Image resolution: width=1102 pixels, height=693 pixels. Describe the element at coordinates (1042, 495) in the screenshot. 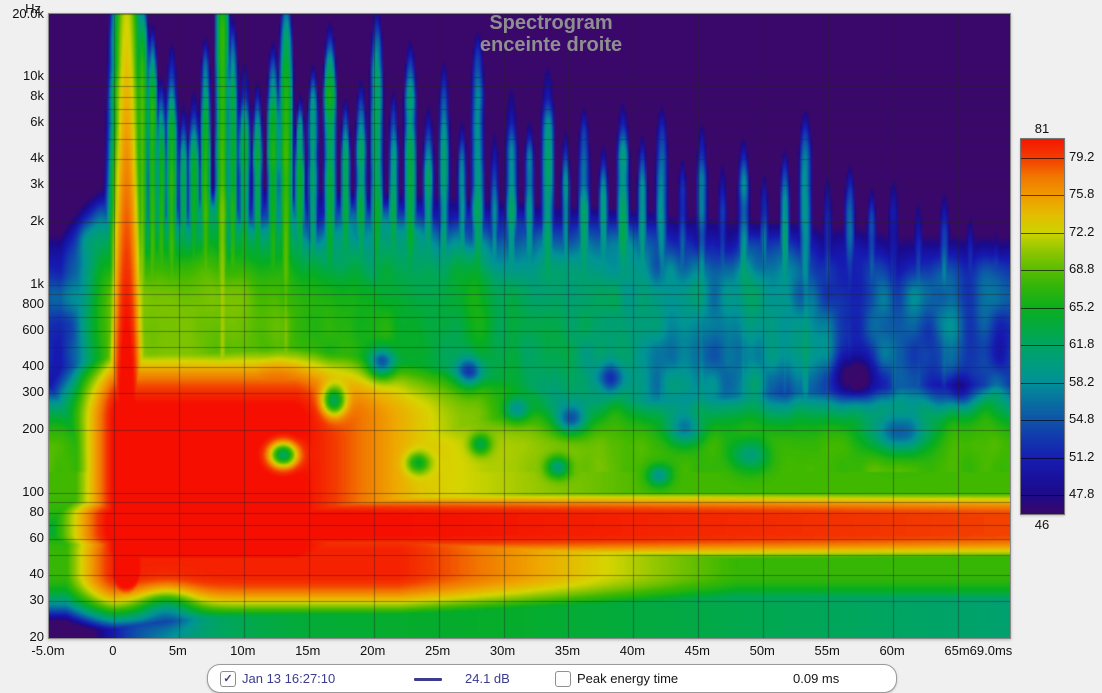

I see `colorbar-tick-line-47.8` at that location.